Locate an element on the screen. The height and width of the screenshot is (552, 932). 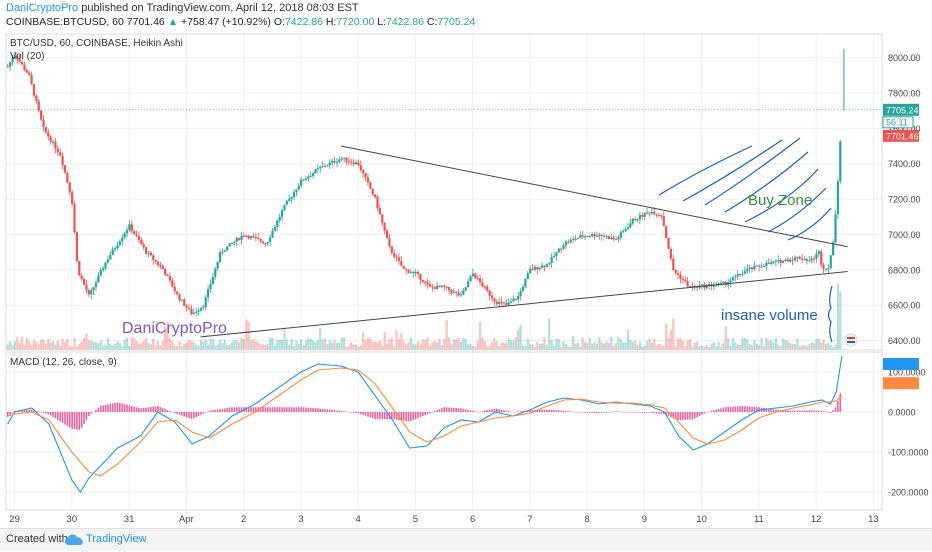
buy-zone-label: Buy Zone is located at coordinates (780, 200).